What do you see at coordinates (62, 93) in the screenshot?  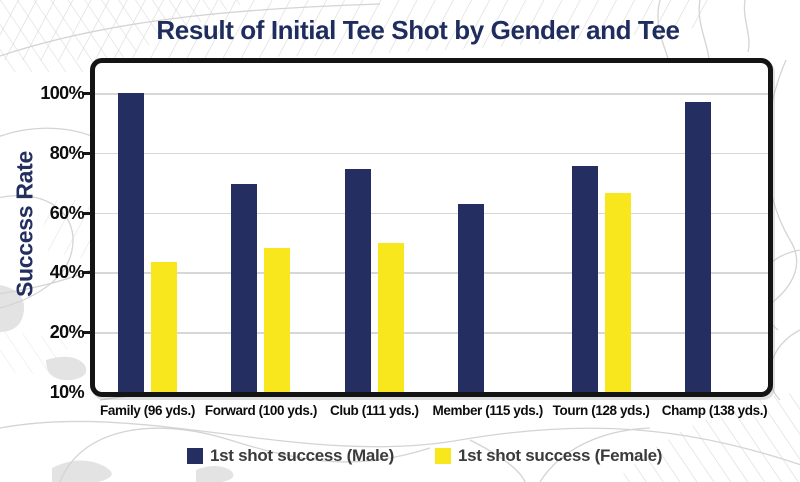 I see `y-tick-label: 100%` at bounding box center [62, 93].